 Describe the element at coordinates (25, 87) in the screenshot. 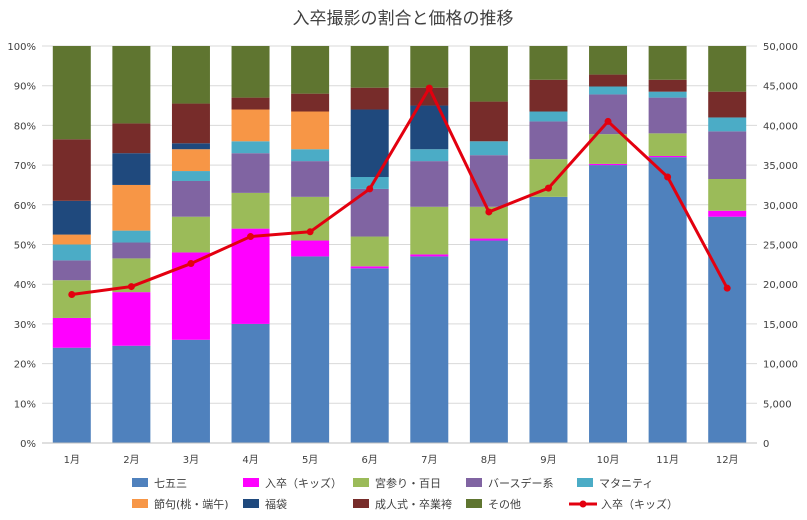

I see `y-left-tick-label: 90%` at that location.